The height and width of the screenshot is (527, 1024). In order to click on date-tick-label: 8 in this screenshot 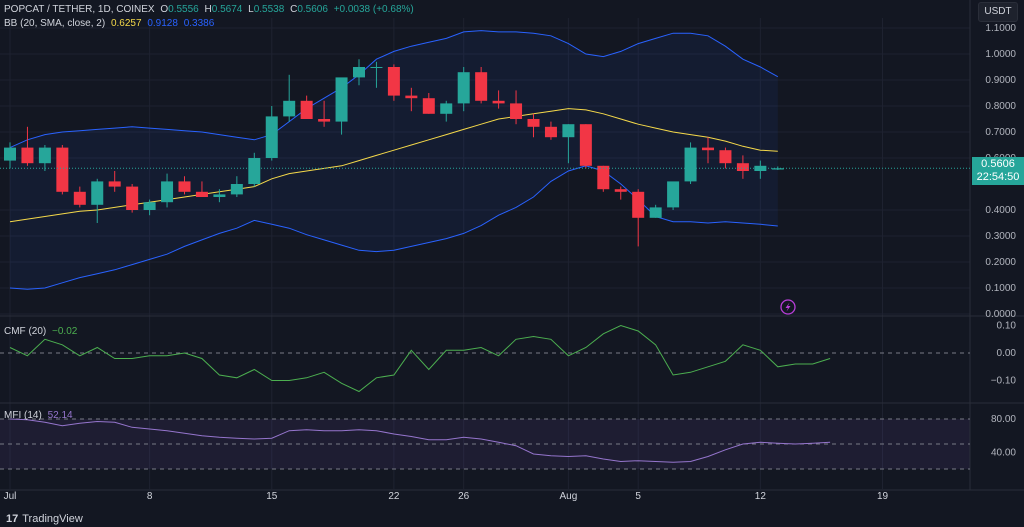, I will do `click(150, 496)`.